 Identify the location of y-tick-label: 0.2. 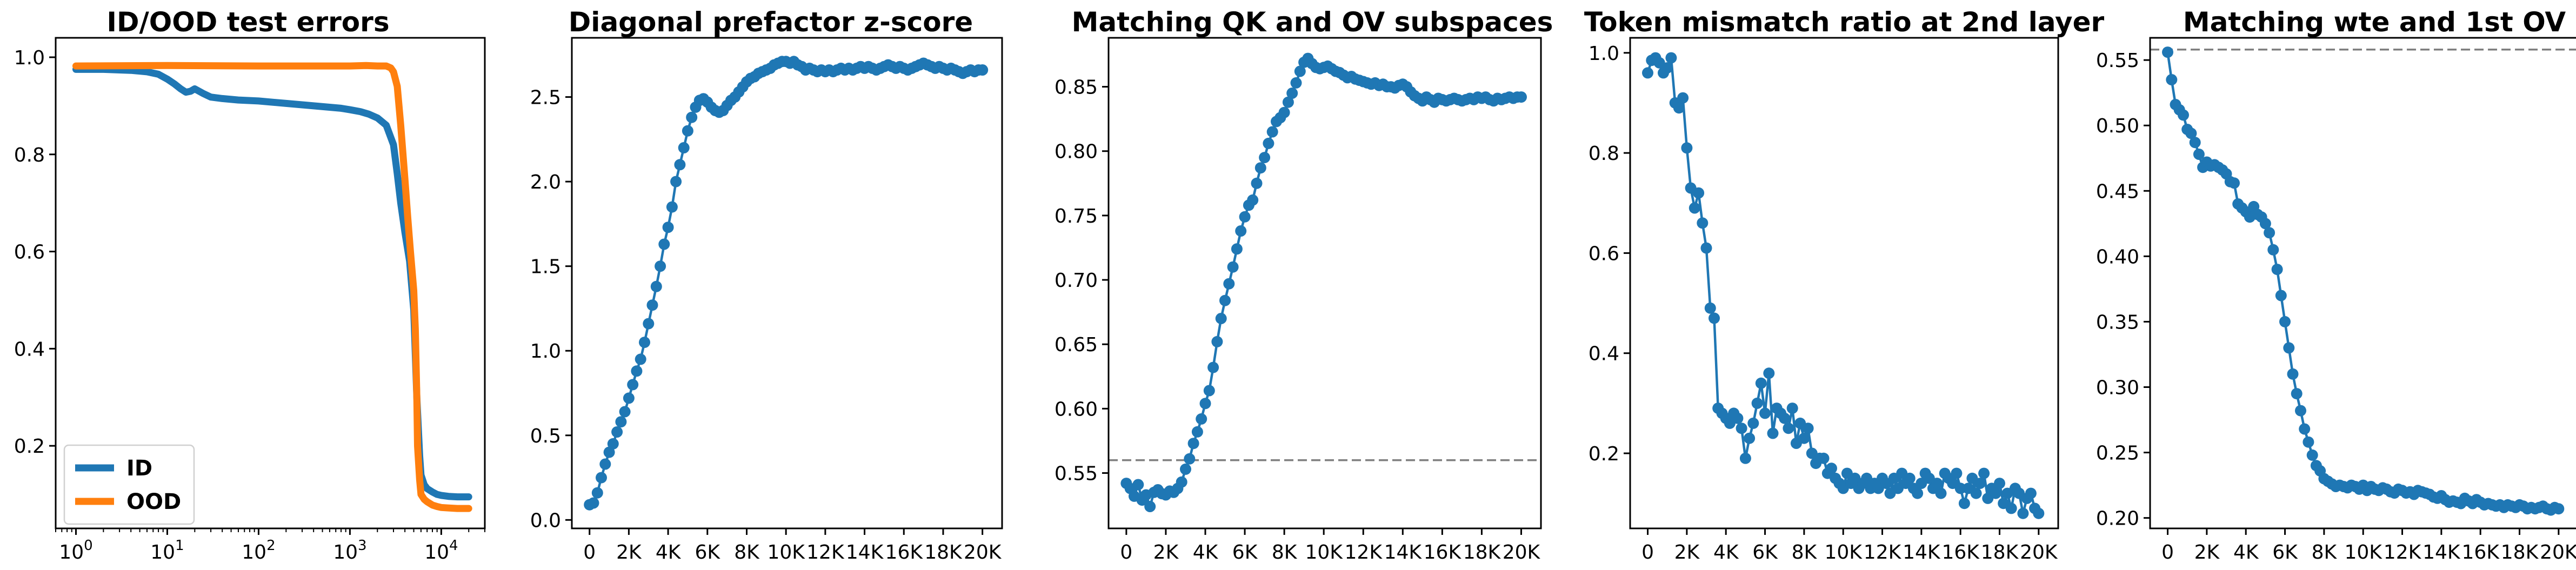
(30, 446).